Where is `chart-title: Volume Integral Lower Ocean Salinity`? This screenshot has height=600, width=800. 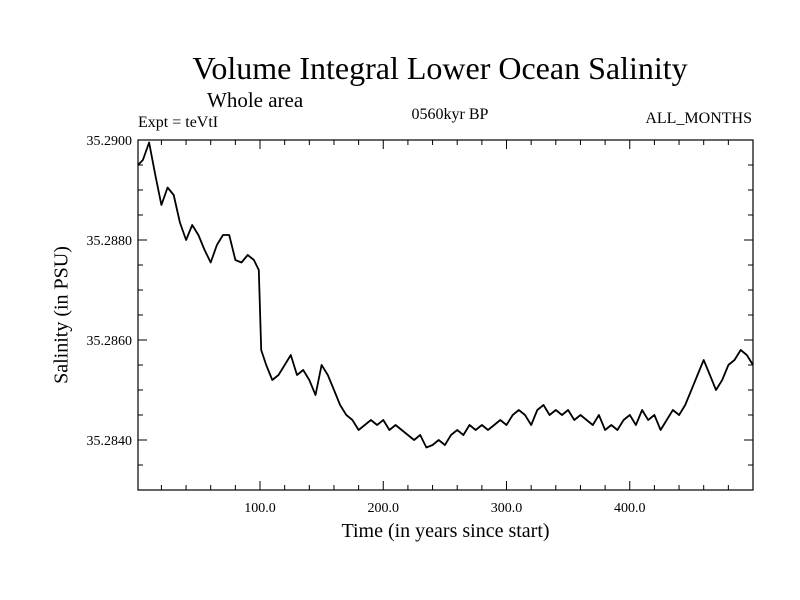 chart-title: Volume Integral Lower Ocean Salinity is located at coordinates (440, 68).